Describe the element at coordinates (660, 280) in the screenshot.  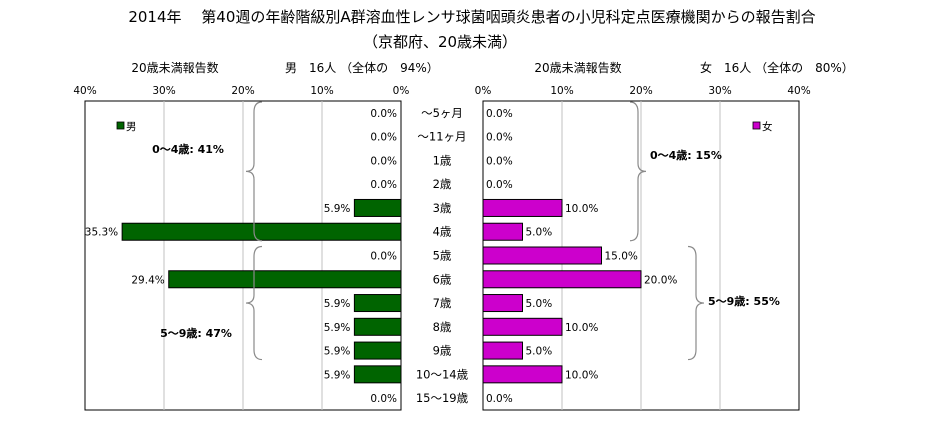
I see `female-data-label: 20.0%` at that location.